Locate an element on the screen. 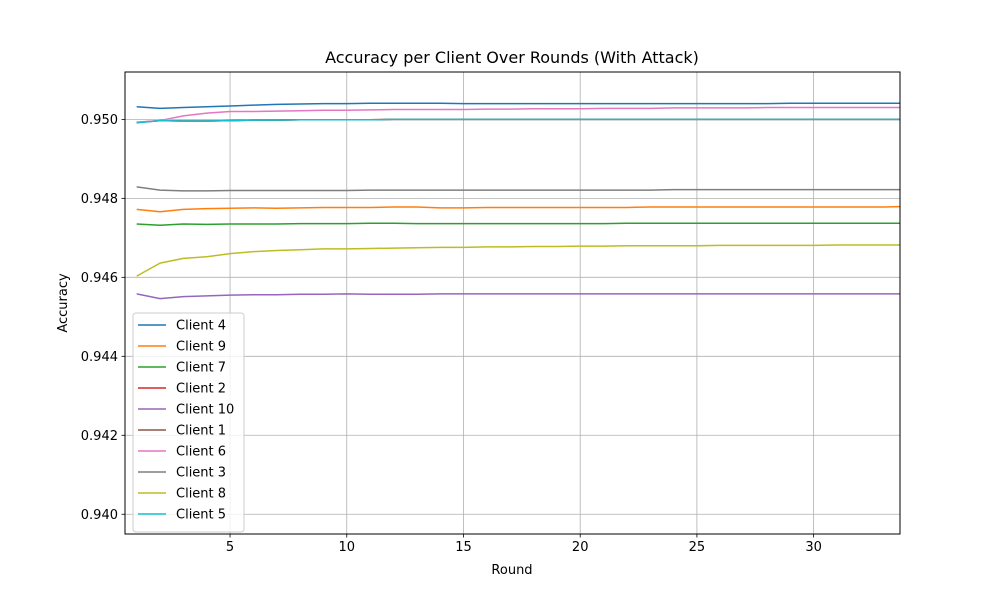 This screenshot has width=1000, height=600. x-tick-label: 15 is located at coordinates (463, 547).